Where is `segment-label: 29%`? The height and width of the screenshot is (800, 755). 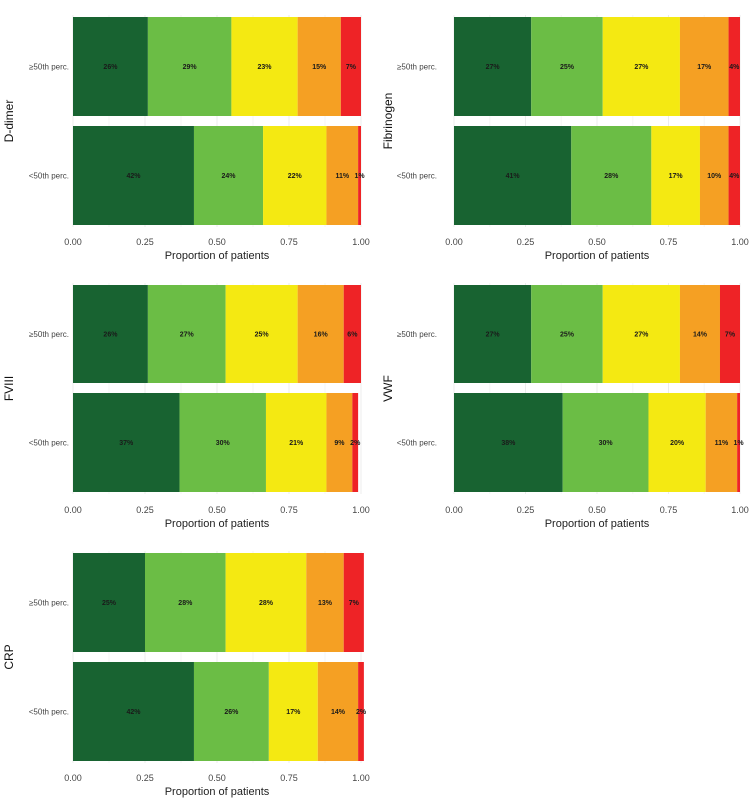
segment-label: 29% is located at coordinates (190, 67).